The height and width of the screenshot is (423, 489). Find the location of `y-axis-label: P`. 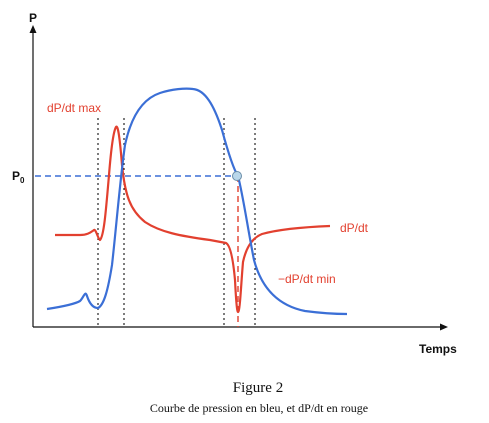

y-axis-label: P is located at coordinates (33, 18).